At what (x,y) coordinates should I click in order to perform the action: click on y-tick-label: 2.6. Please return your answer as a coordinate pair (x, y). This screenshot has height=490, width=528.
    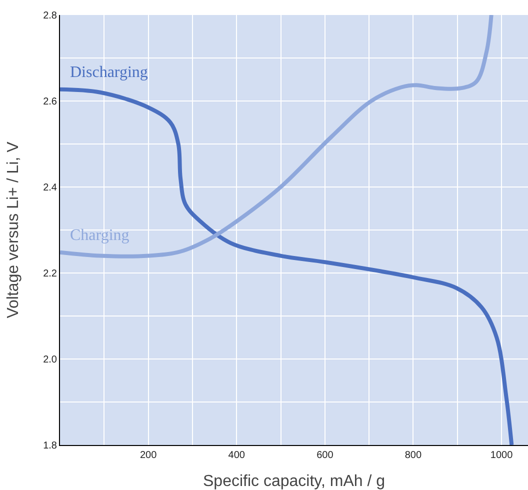
    Looking at the image, I should click on (50, 102).